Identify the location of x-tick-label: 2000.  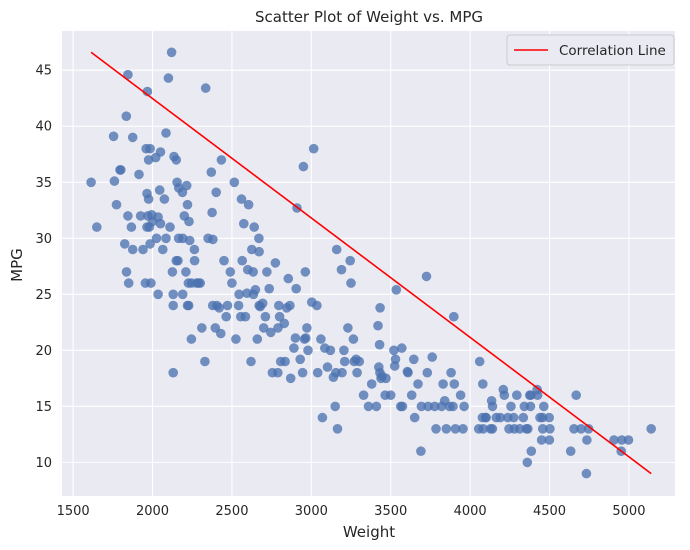
(152, 511).